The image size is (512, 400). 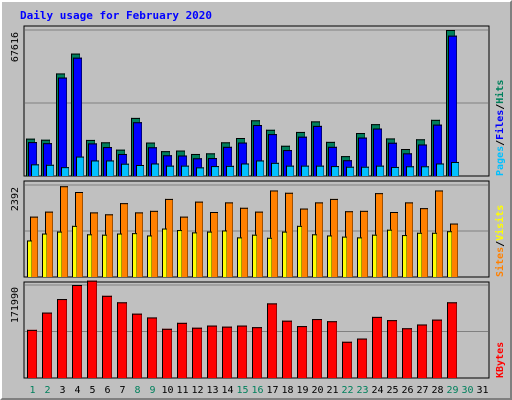 What do you see at coordinates (107, 390) in the screenshot?
I see `x-tick-label: 6` at bounding box center [107, 390].